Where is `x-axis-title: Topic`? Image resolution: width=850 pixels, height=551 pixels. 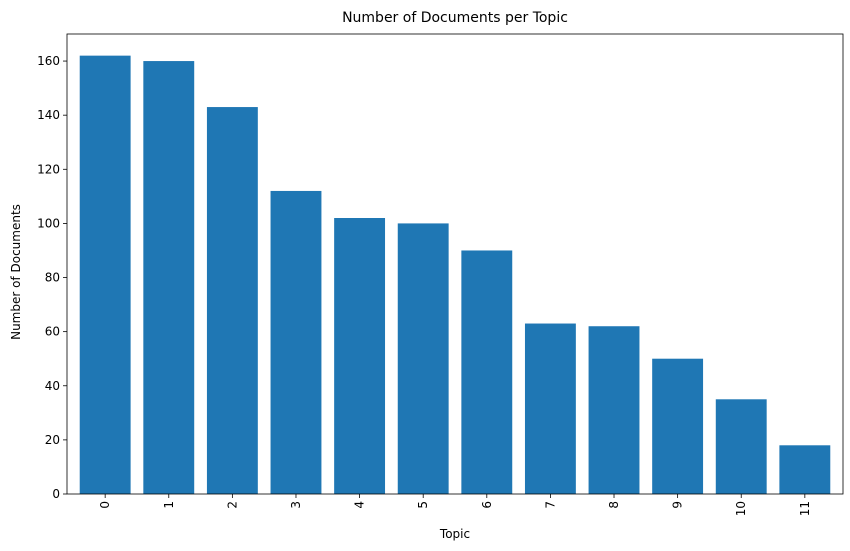
x-axis-title: Topic is located at coordinates (454, 534).